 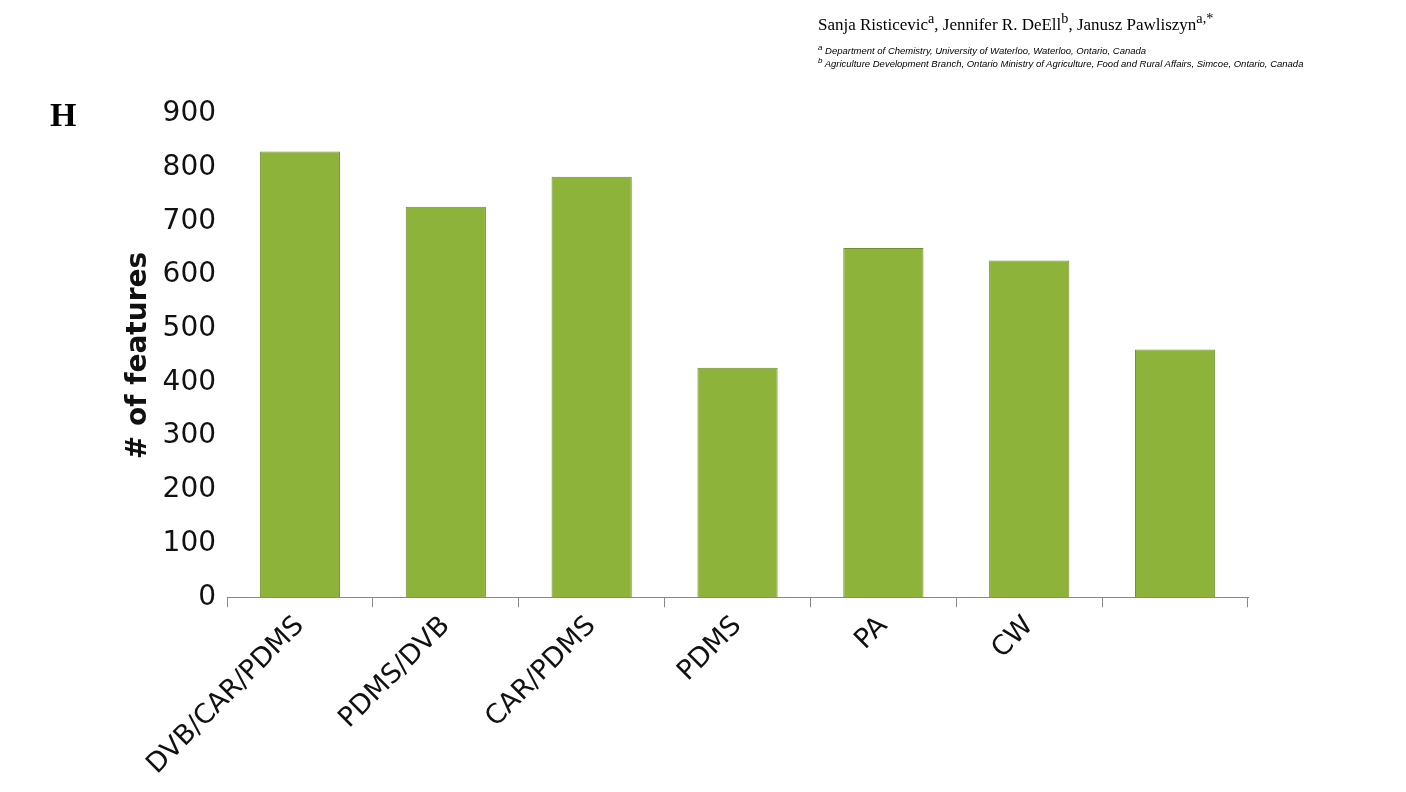 What do you see at coordinates (137, 355) in the screenshot?
I see `y-axis-title: # of features` at bounding box center [137, 355].